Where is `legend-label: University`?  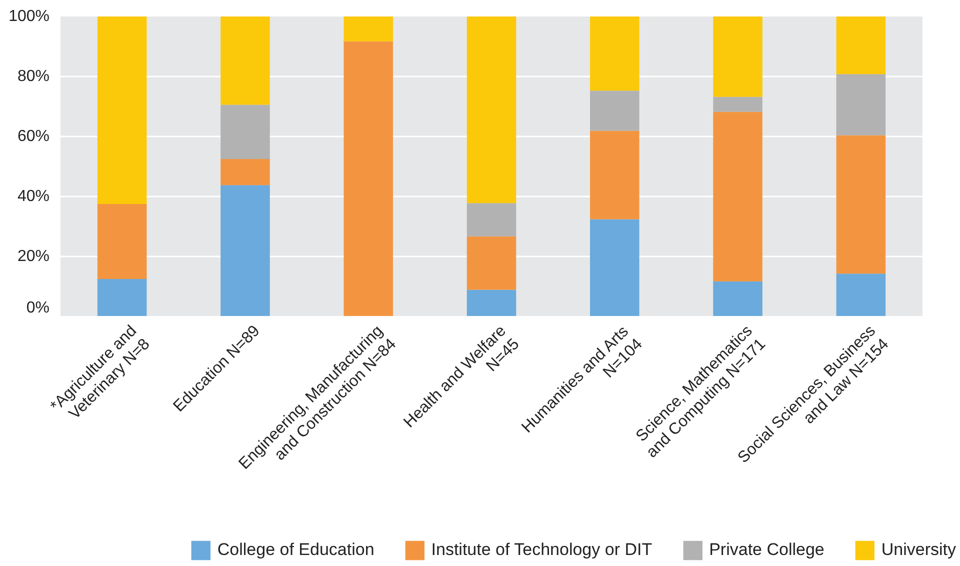 legend-label: University is located at coordinates (918, 550).